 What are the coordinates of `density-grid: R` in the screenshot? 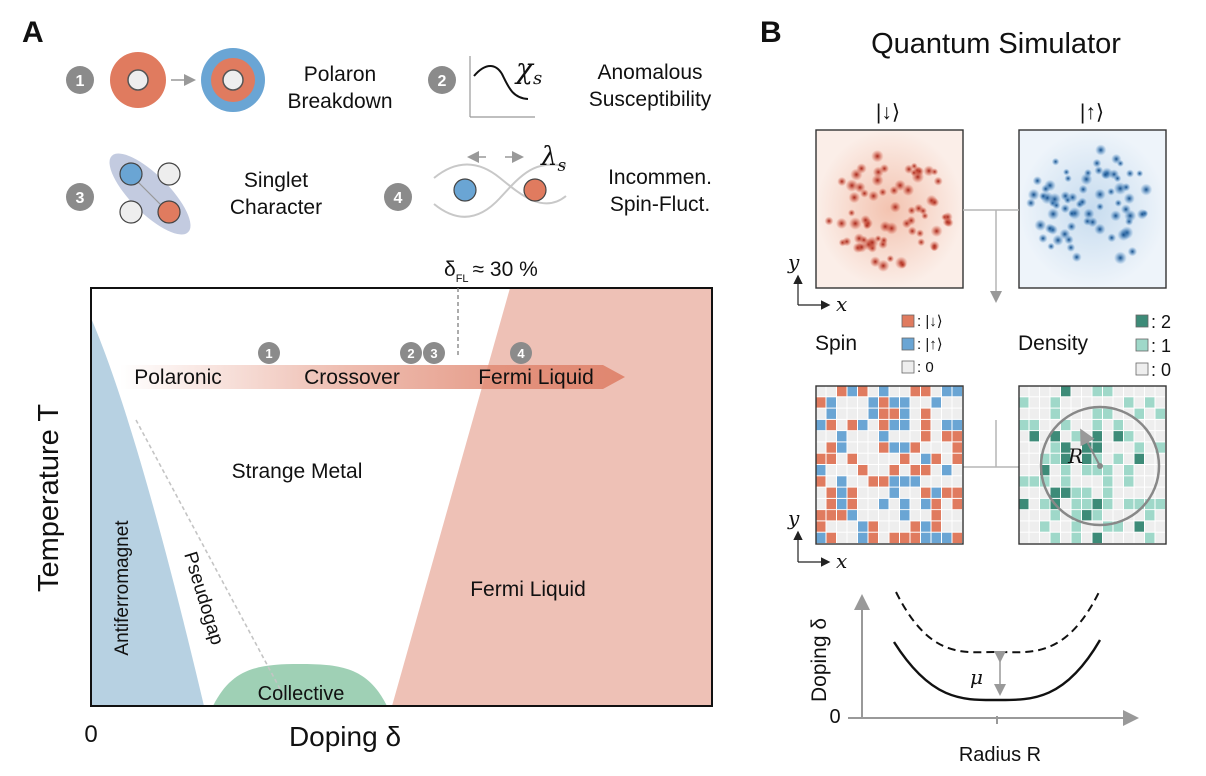 It's located at (1092, 465).